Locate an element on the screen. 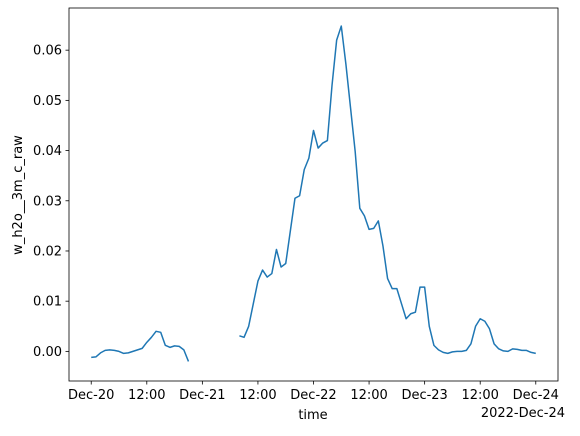  x-tick-label: Dec-24 is located at coordinates (536, 395).